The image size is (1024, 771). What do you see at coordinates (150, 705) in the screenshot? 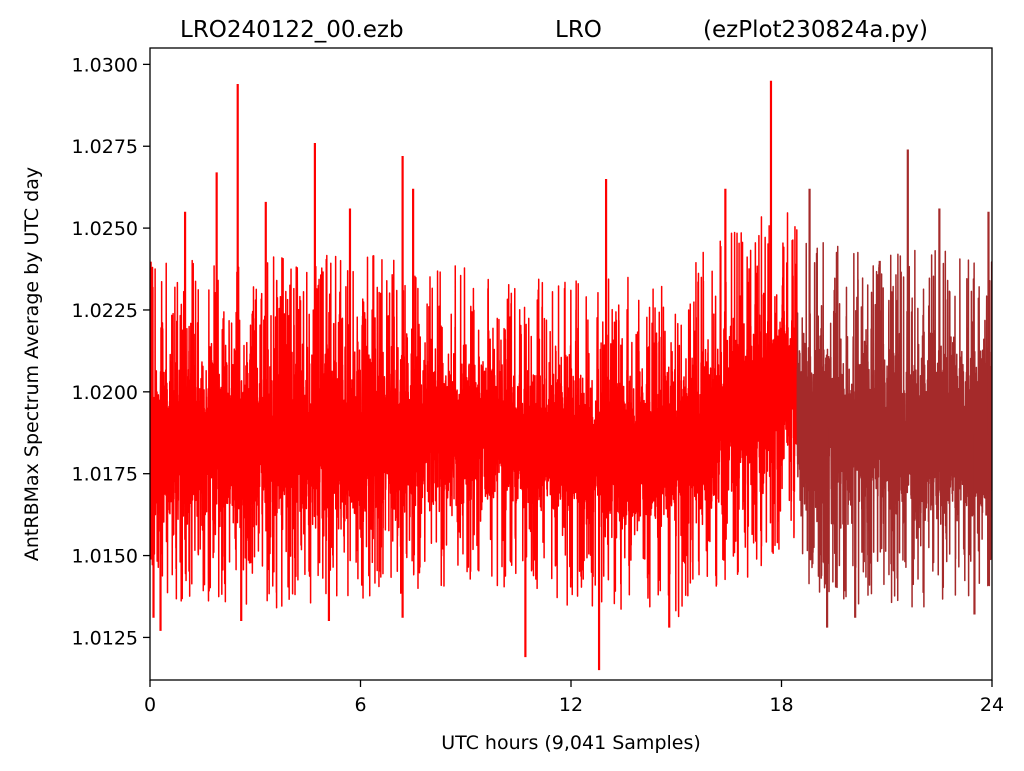
I see `x-tick-label: 0` at bounding box center [150, 705].